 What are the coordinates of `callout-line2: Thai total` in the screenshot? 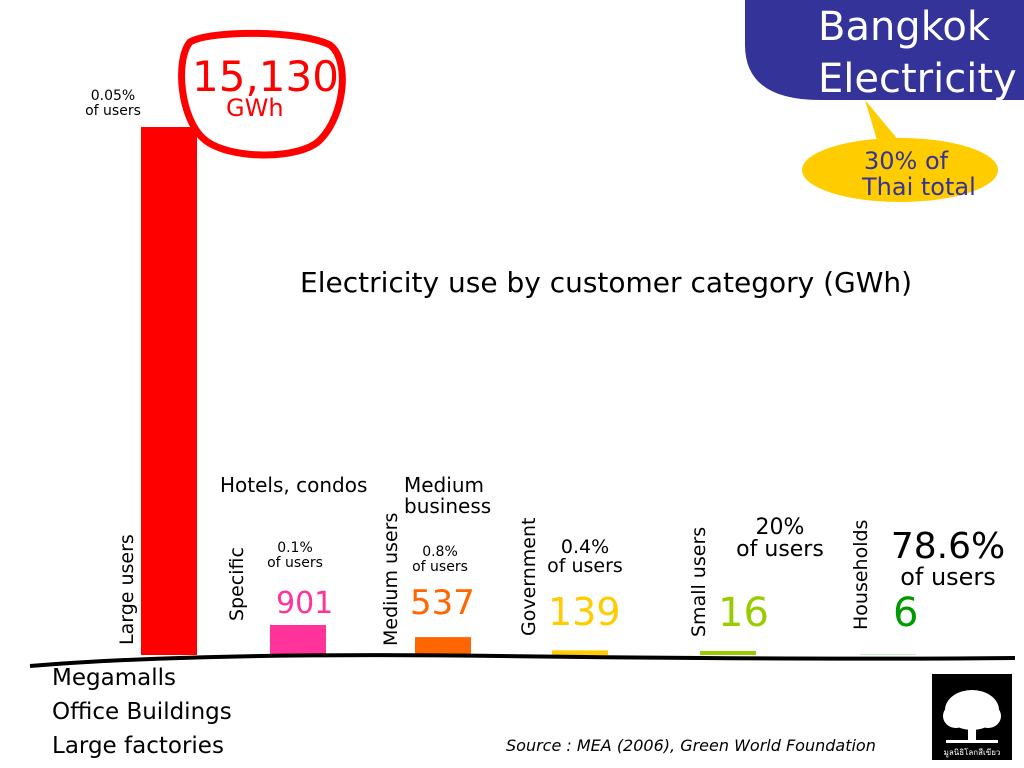 It's located at (919, 187).